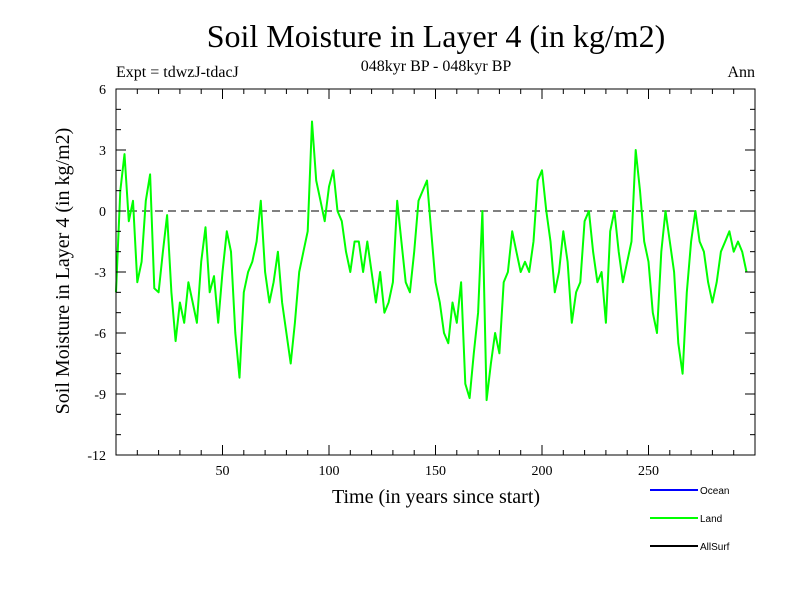  Describe the element at coordinates (714, 491) in the screenshot. I see `legend-label-ocean: Ocean` at that location.